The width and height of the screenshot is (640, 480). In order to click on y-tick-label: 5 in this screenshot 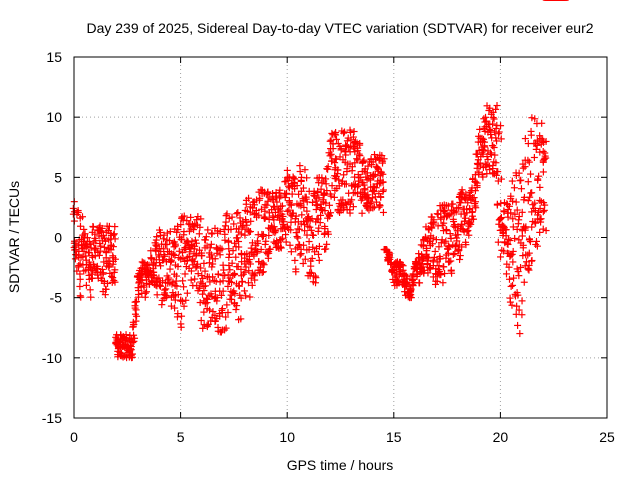, I will do `click(58, 177)`.